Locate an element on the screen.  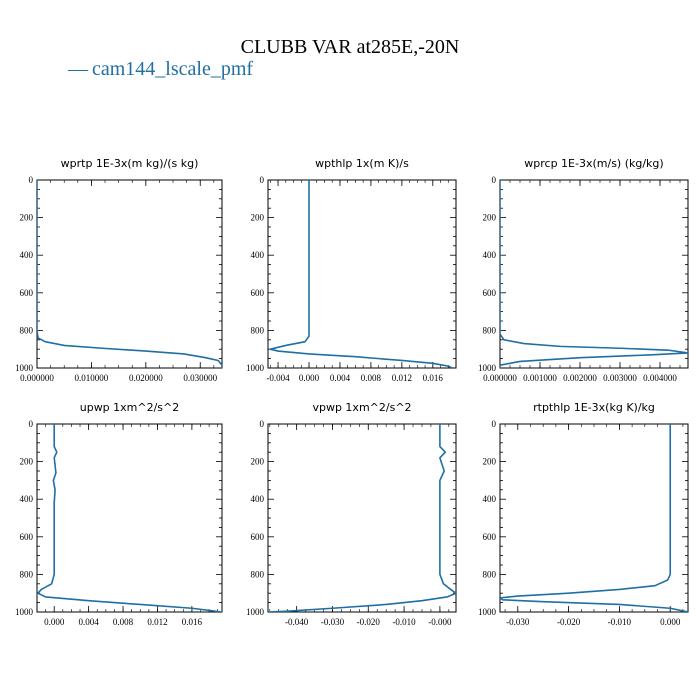
x-tick-label: -0.004 is located at coordinates (278, 378).